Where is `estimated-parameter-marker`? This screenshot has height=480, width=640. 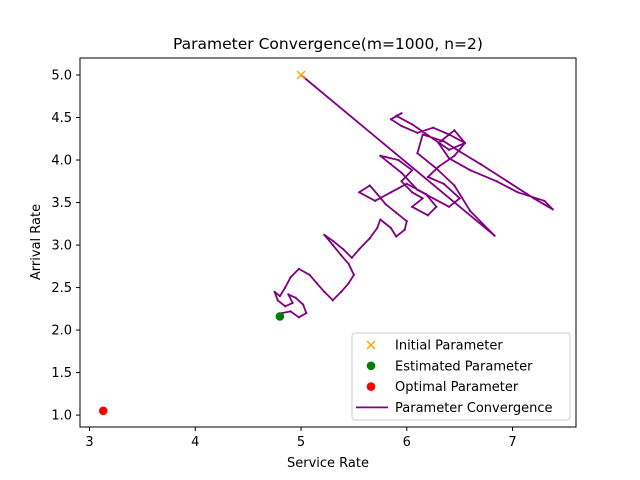
estimated-parameter-marker is located at coordinates (280, 316).